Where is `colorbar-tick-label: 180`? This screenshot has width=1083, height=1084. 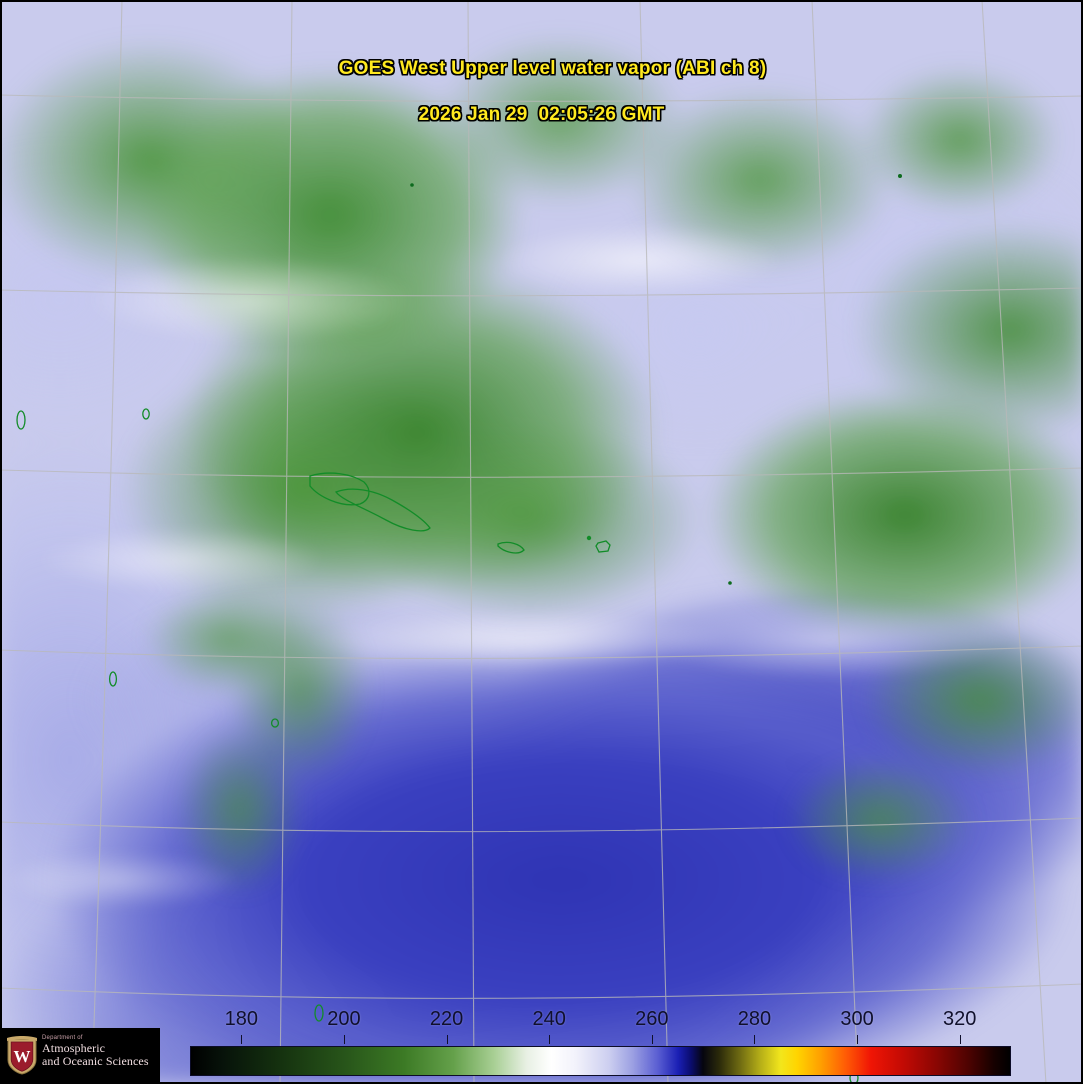
colorbar-tick-label: 180 is located at coordinates (241, 1019).